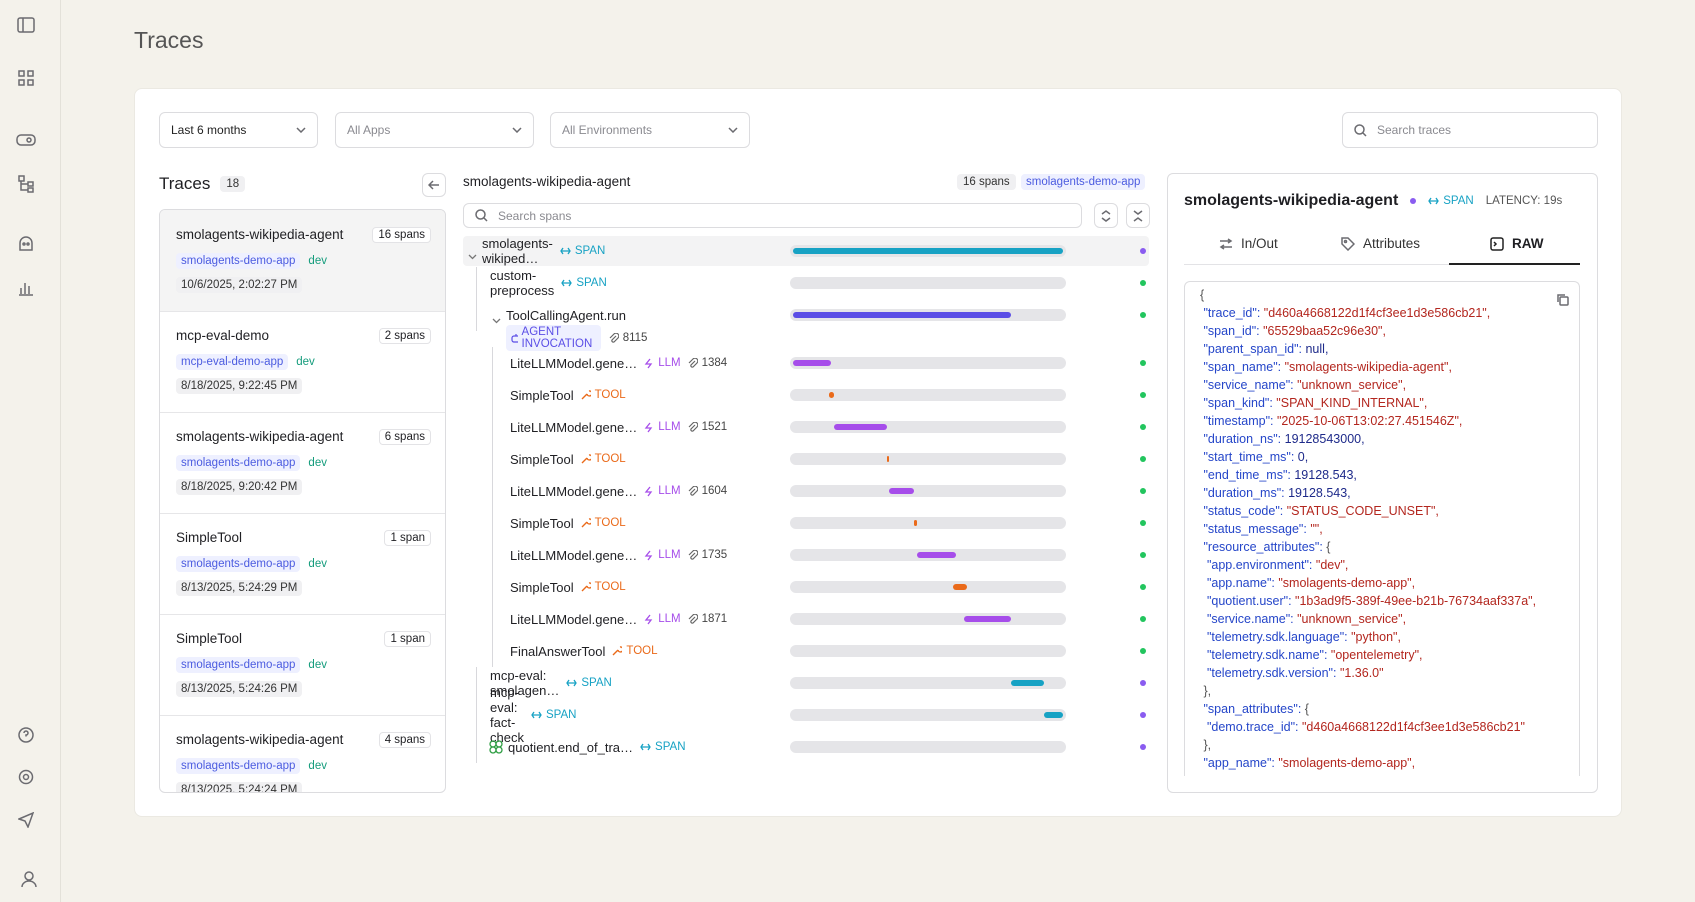 Image resolution: width=1695 pixels, height=902 pixels. What do you see at coordinates (1392, 243) in the screenshot?
I see `tab-label: Attributes` at bounding box center [1392, 243].